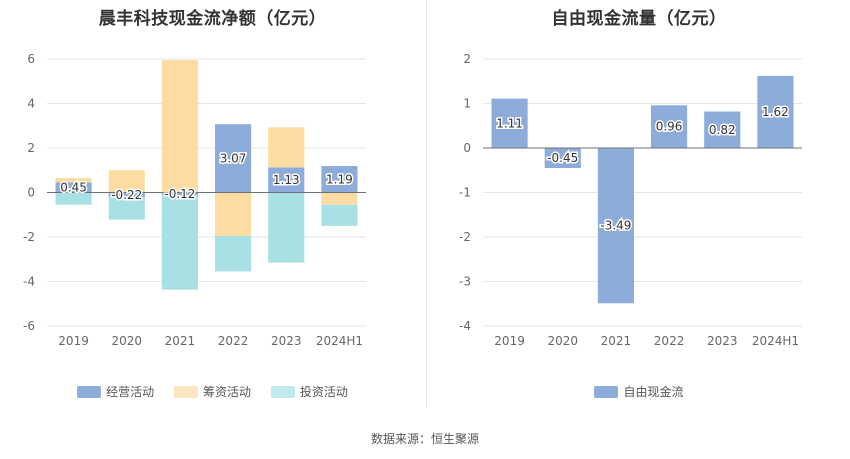 This screenshot has height=459, width=850. Describe the element at coordinates (323, 392) in the screenshot. I see `legend-label-investing: 投资活动` at that location.